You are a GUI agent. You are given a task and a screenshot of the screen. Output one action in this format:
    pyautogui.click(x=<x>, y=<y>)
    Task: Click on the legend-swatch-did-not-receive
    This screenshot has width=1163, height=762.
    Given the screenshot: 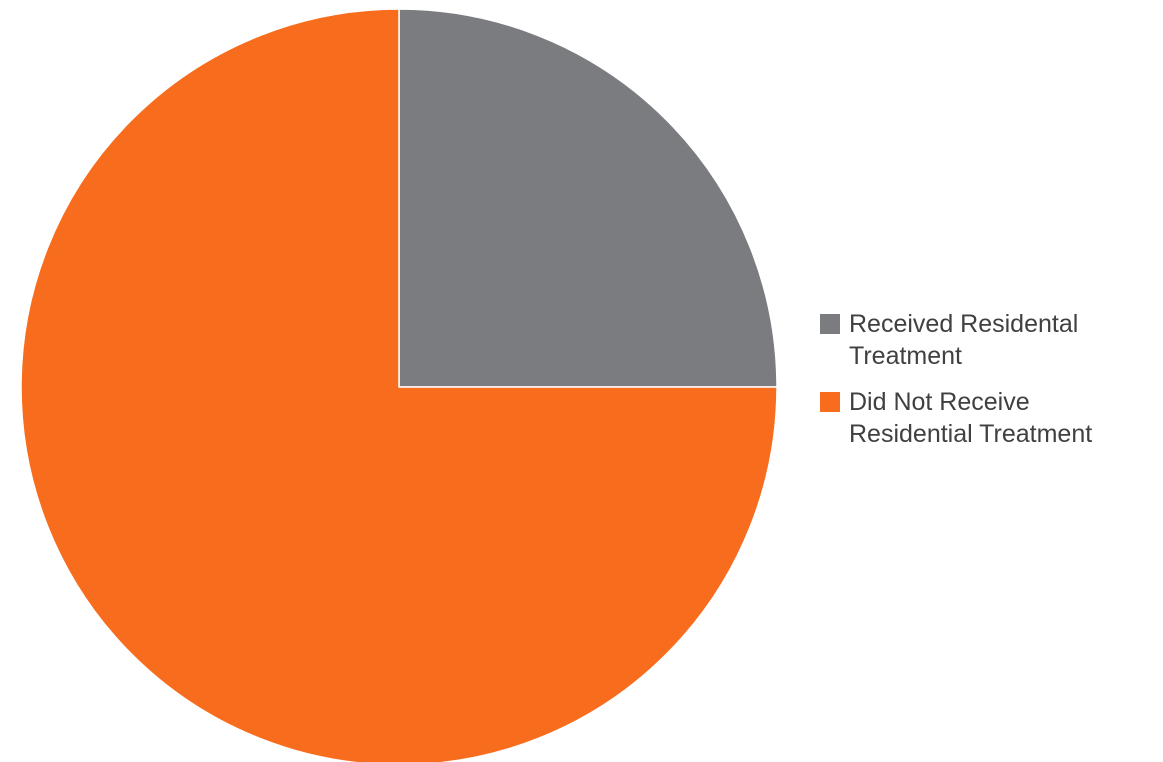 What is the action you would take?
    pyautogui.click(x=830, y=402)
    